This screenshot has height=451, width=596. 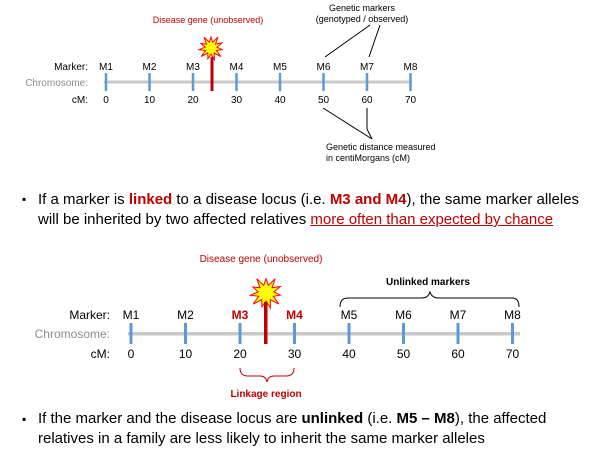 What do you see at coordinates (208, 20) in the screenshot?
I see `disease-gene-label: Disease gene (unobserved)` at bounding box center [208, 20].